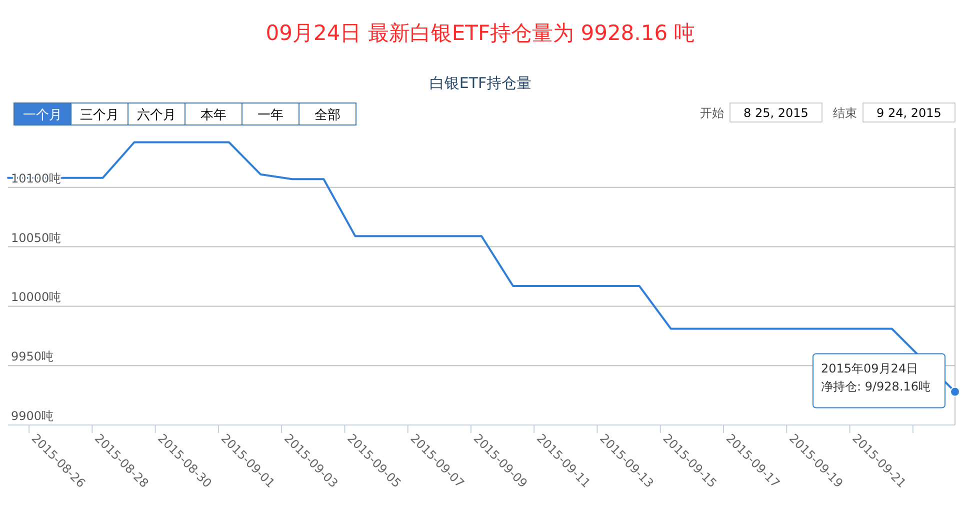 The height and width of the screenshot is (515, 961). Describe the element at coordinates (32, 416) in the screenshot. I see `y-tick-label: 9900吨` at that location.